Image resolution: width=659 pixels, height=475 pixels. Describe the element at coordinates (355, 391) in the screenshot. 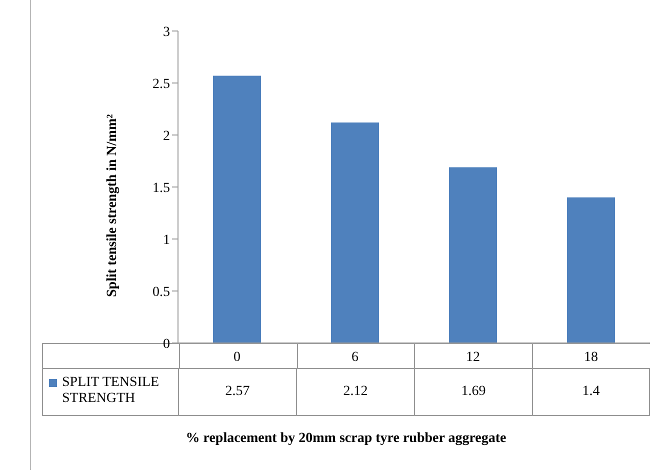

I see `data-label: 2.12` at that location.